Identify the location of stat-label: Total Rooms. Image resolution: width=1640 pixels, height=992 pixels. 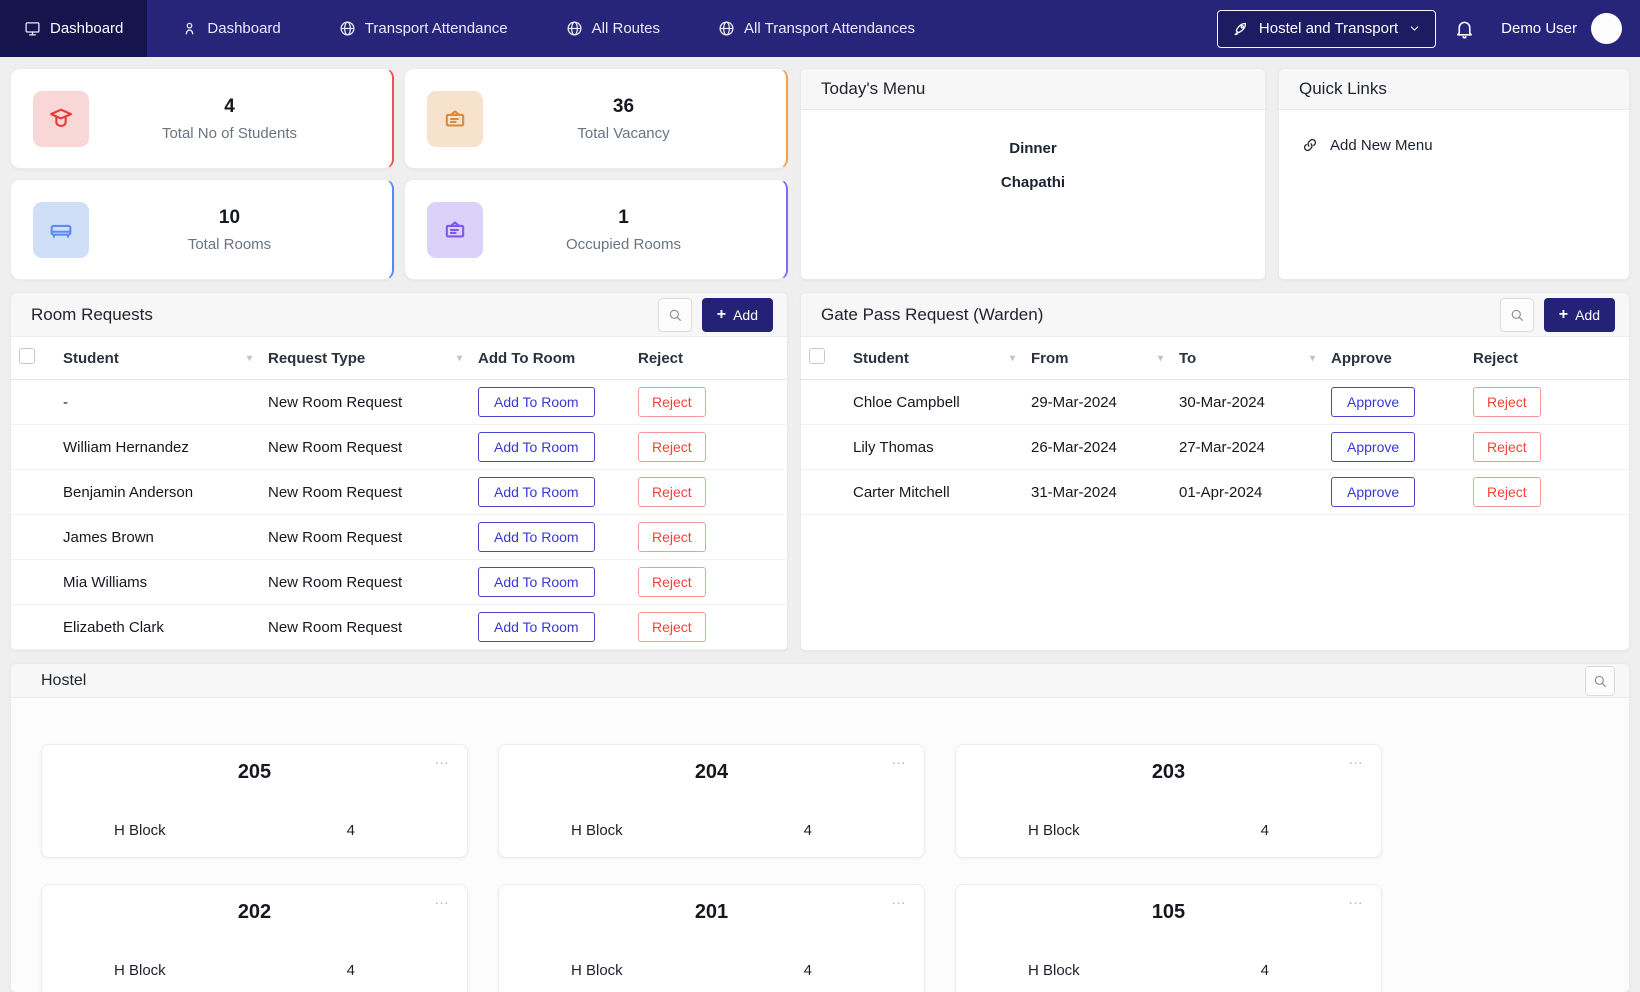
(229, 244).